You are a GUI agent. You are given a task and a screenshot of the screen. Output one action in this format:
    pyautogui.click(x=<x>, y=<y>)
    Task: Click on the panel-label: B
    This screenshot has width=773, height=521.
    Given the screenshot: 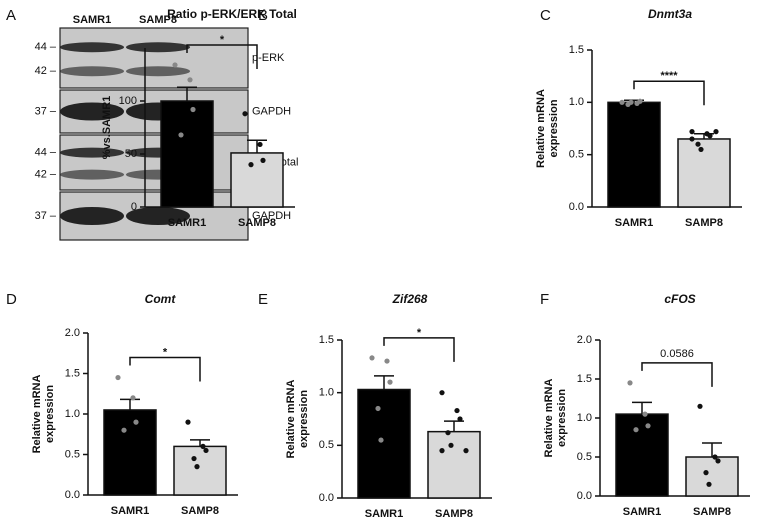 What is the action you would take?
    pyautogui.click(x=263, y=15)
    